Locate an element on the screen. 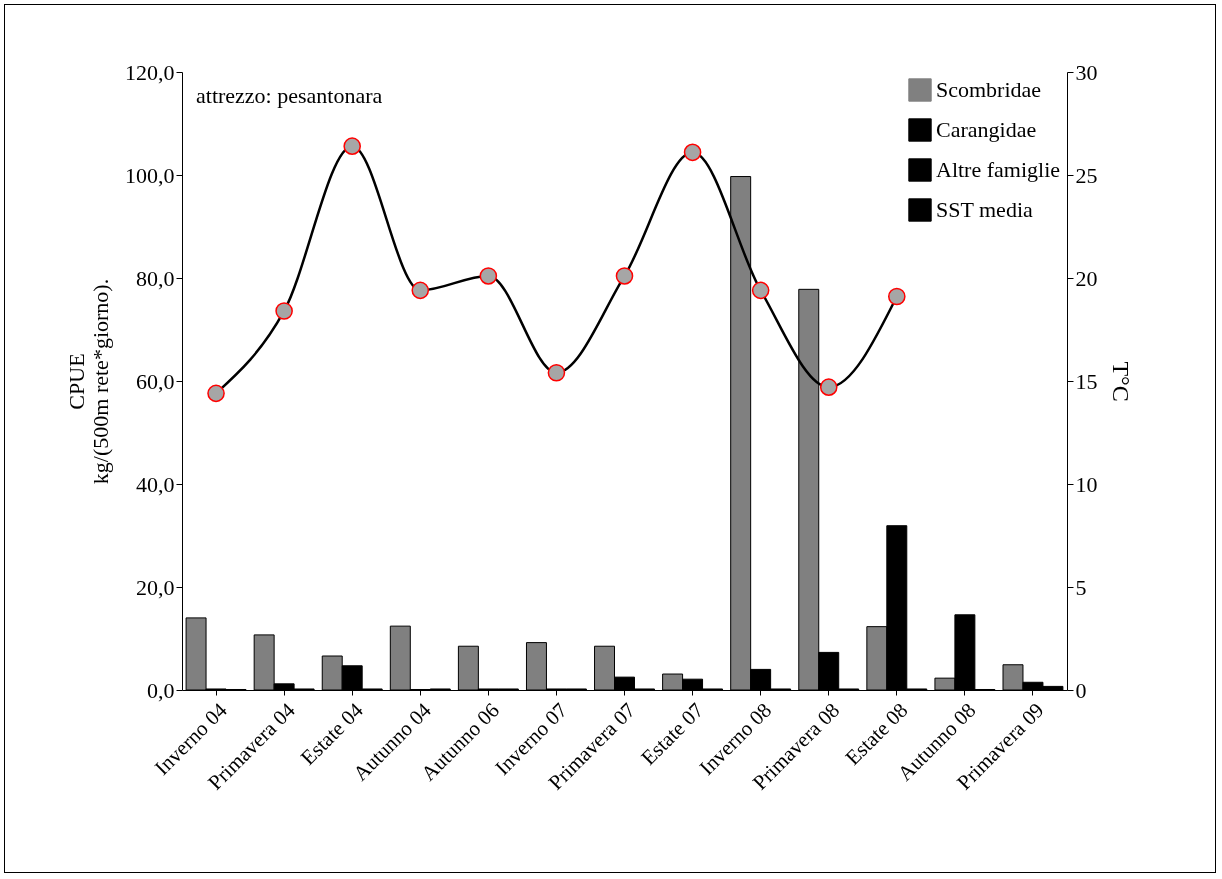  legend-label: Carangidae is located at coordinates (986, 129).